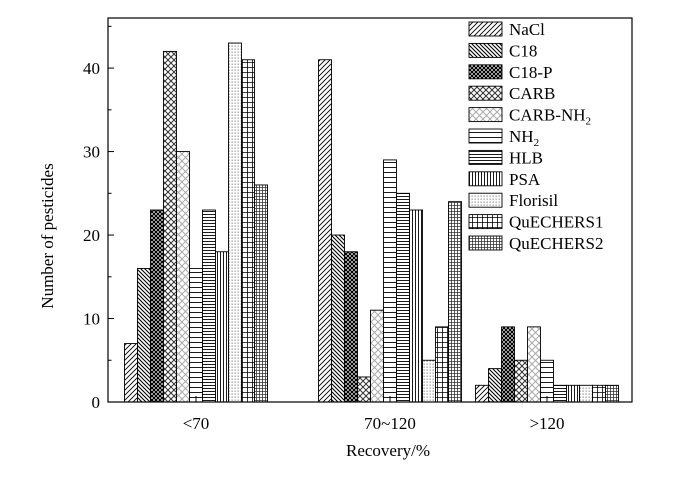  Describe the element at coordinates (91, 319) in the screenshot. I see `y-tick-label: 10` at that location.